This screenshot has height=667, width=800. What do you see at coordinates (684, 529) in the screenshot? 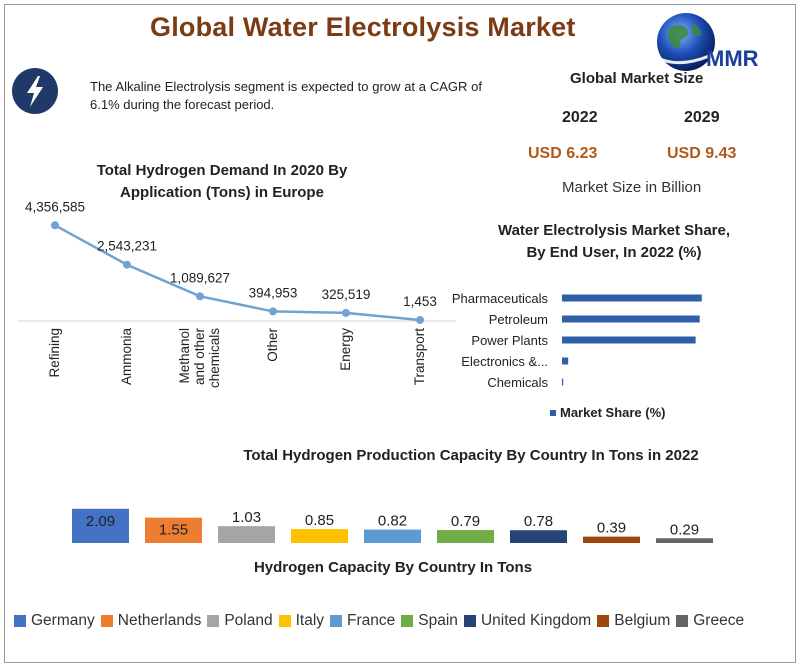
I see `country-data-label: 0.29` at bounding box center [684, 529].